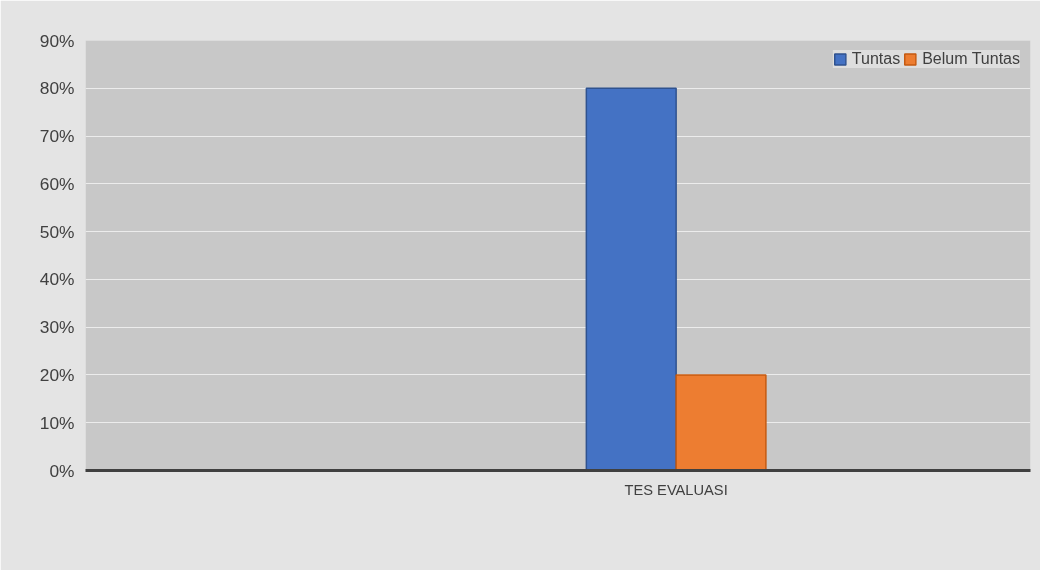 This screenshot has height=578, width=1048. Describe the element at coordinates (62, 470) in the screenshot. I see `y-tick-label: 0%` at that location.